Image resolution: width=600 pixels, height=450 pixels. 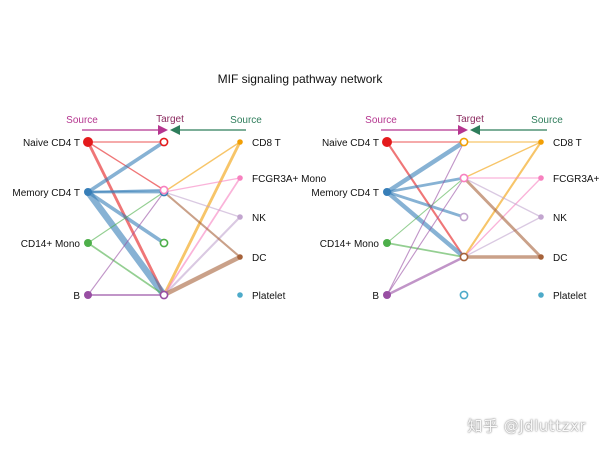 I want to click on panel-right-edge-naive-cd4-t-to-dc, so click(x=425, y=199).